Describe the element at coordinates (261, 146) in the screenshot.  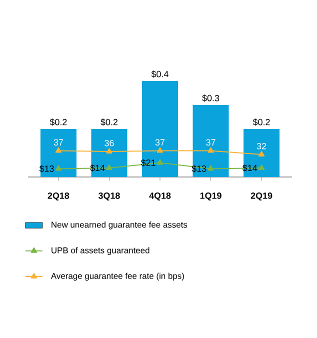
I see `data-label: 32` at that location.